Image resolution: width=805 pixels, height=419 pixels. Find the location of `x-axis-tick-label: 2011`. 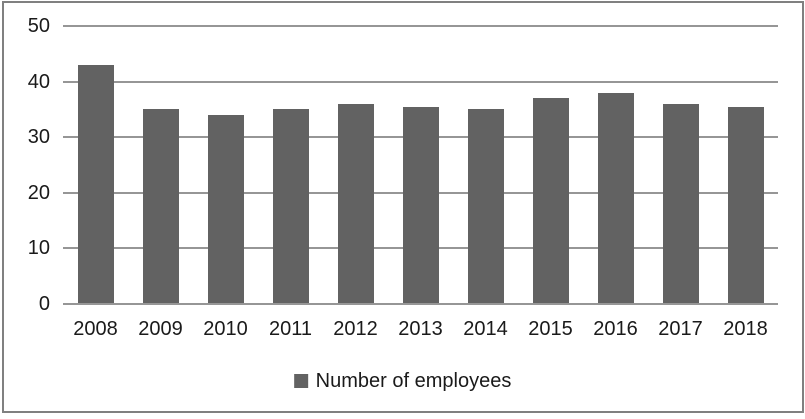

x-axis-tick-label: 2011 is located at coordinates (290, 329).